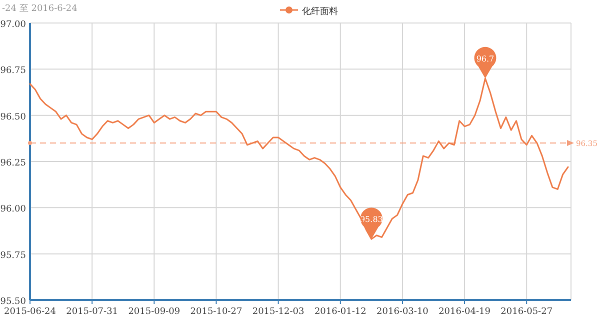  What do you see at coordinates (402, 312) in the screenshot?
I see `x-tick-label: 2016-03-10` at bounding box center [402, 312].